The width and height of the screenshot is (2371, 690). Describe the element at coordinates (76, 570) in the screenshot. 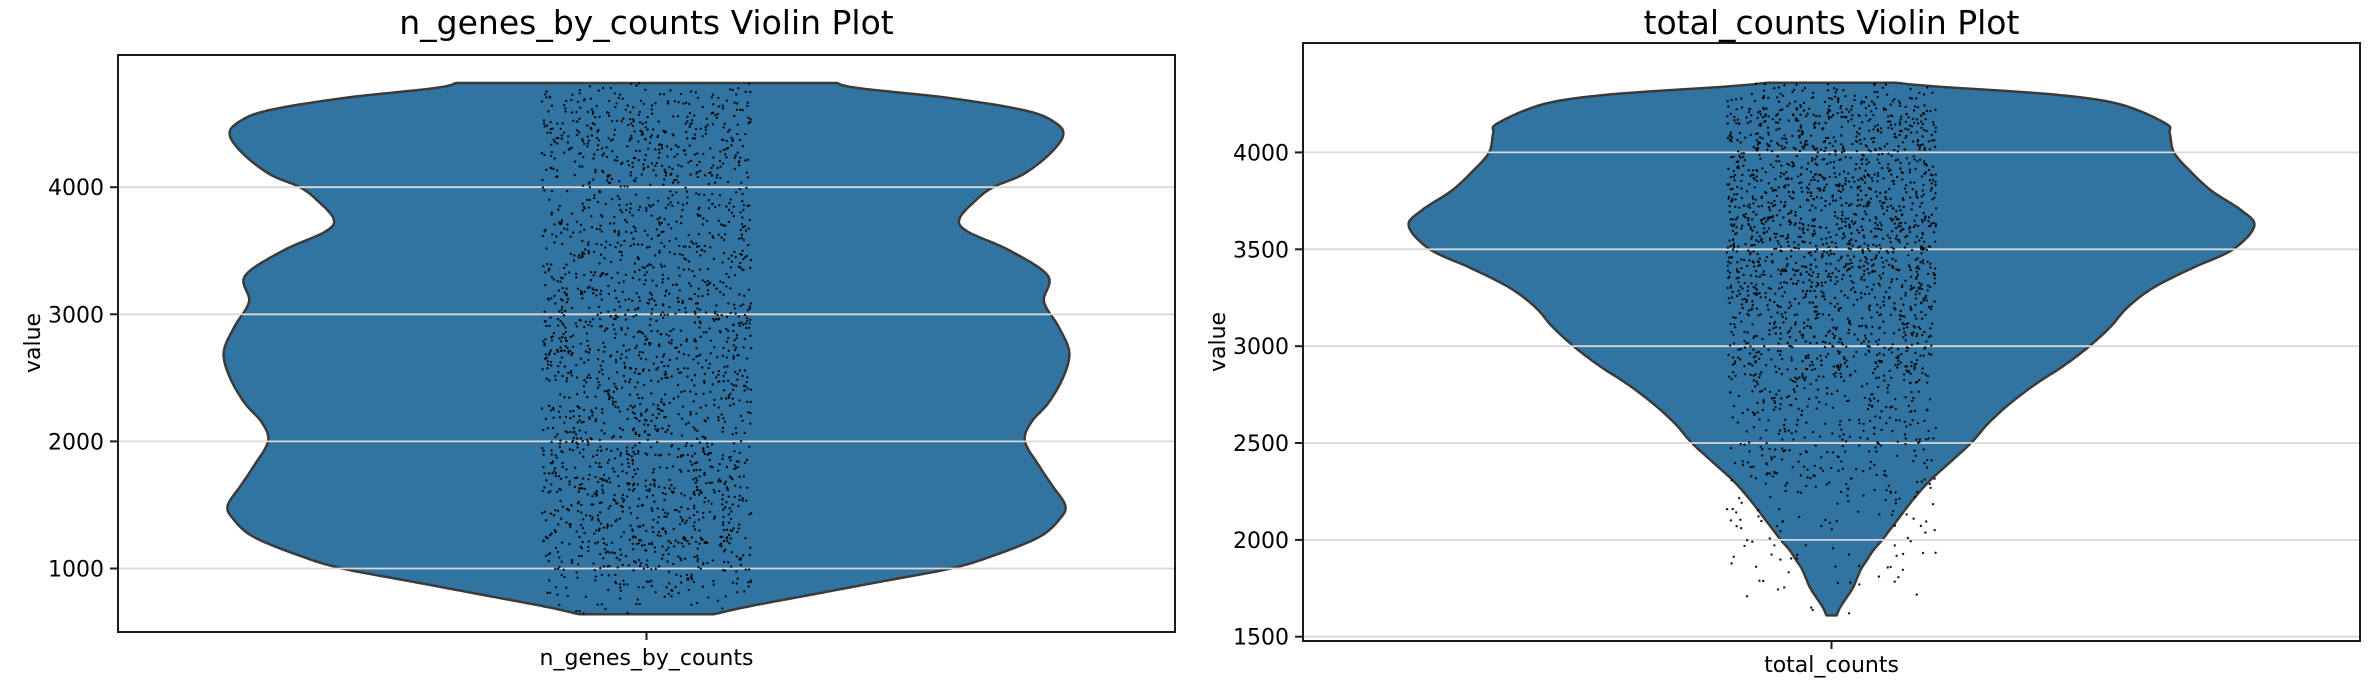

I see `y-tick-label: 1000` at that location.